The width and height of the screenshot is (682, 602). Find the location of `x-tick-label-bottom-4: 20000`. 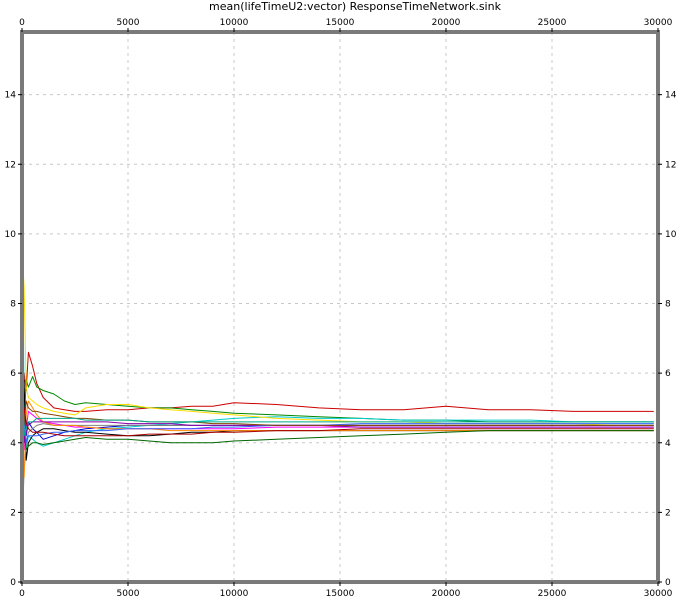

x-tick-label-bottom-4: 20000 is located at coordinates (446, 594).